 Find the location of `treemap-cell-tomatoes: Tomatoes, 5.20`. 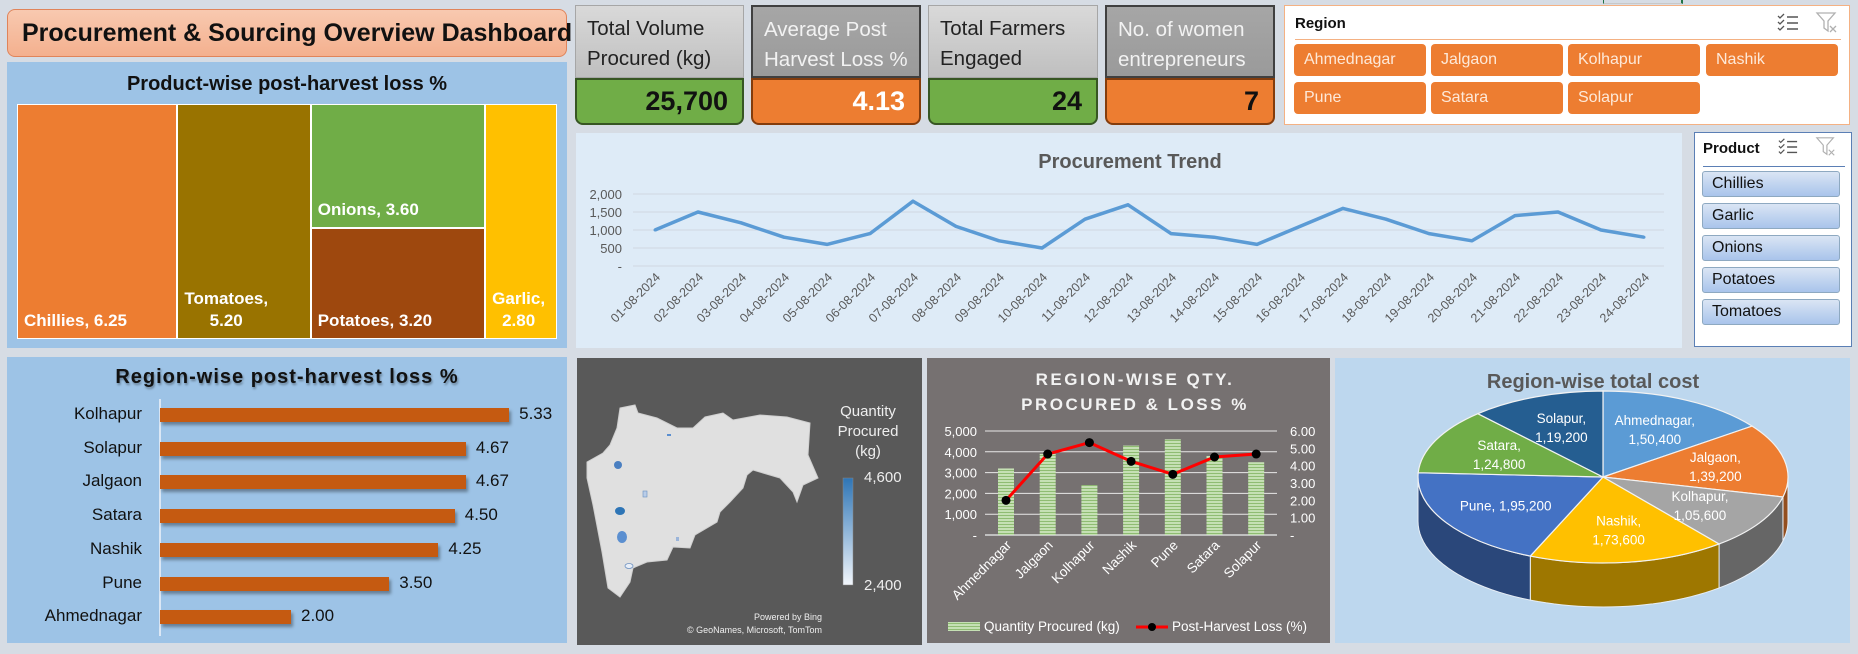

treemap-cell-tomatoes: Tomatoes, 5.20 is located at coordinates (244, 221).